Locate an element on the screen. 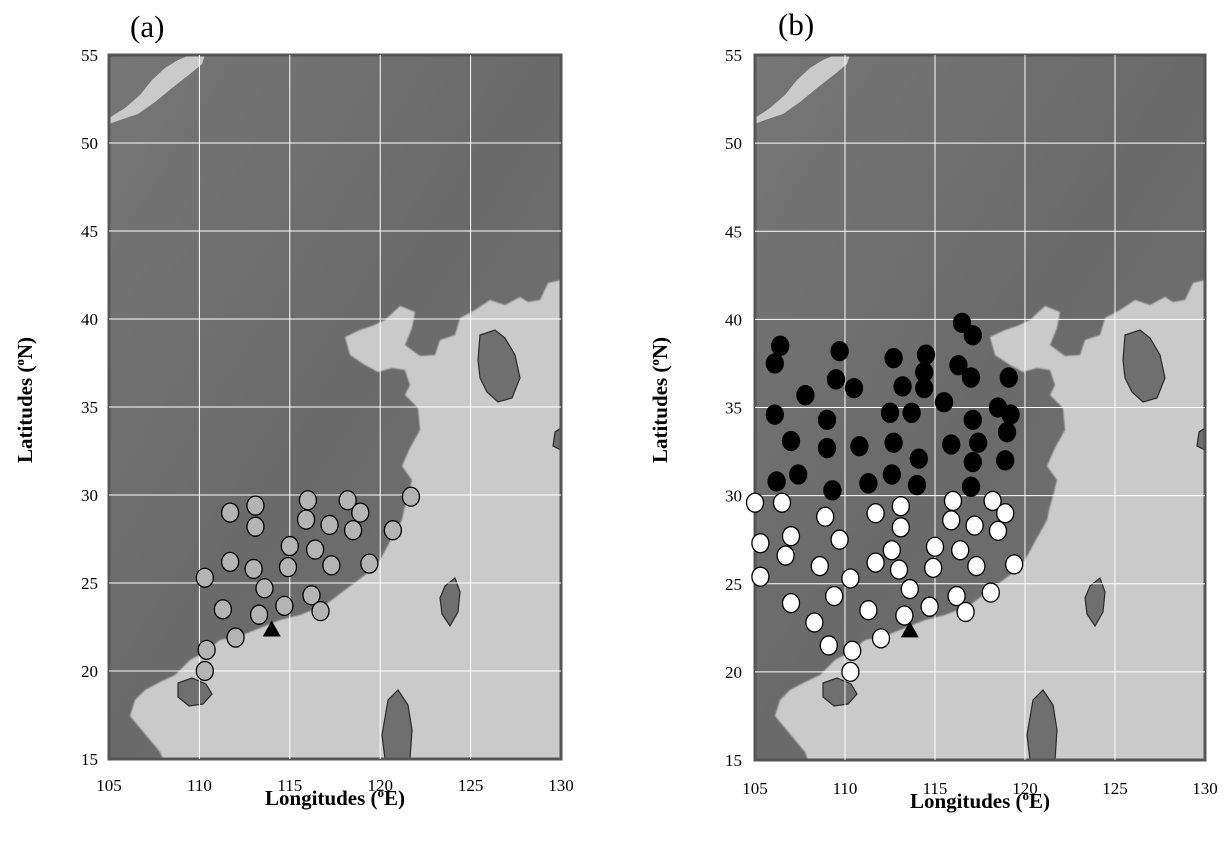  y-tick-label: 30 is located at coordinates (733, 496).